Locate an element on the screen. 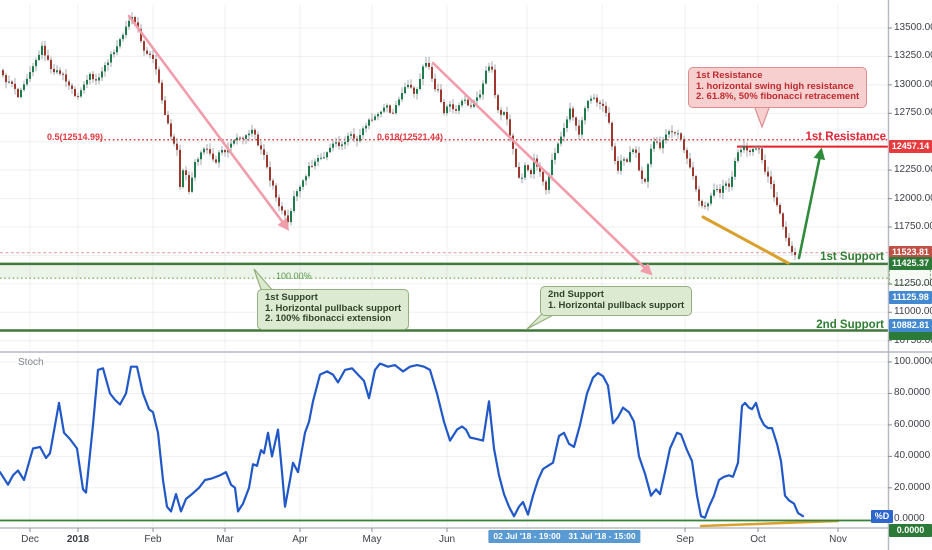  stoch-tick-label: 0.0000 is located at coordinates (909, 519).